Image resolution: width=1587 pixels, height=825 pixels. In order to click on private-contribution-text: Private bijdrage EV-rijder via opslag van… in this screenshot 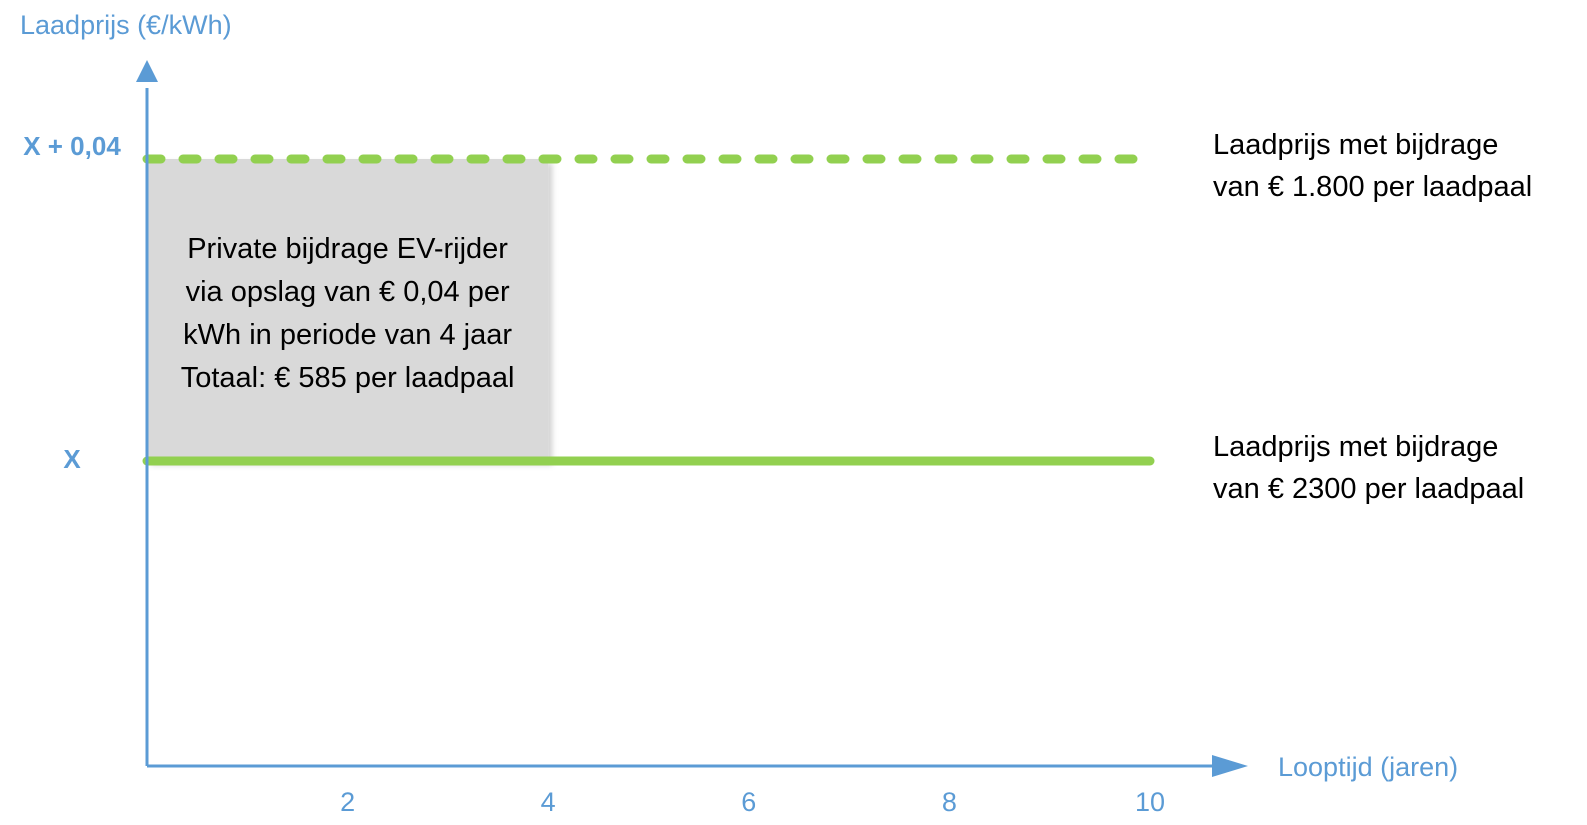, I will do `click(348, 313)`.